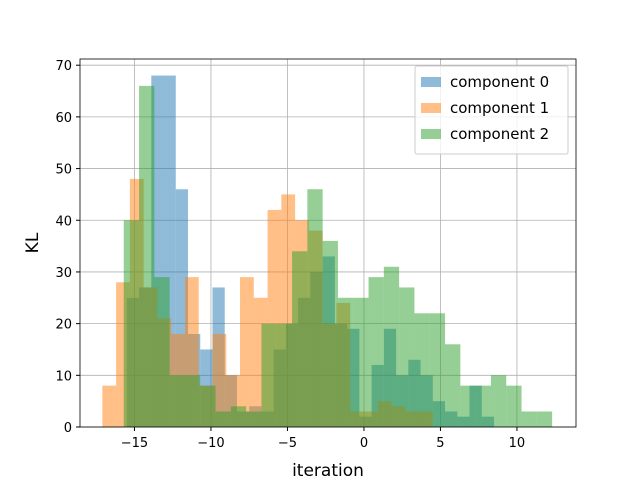  Describe the element at coordinates (210, 443) in the screenshot. I see `x-tick-label: −10` at that location.